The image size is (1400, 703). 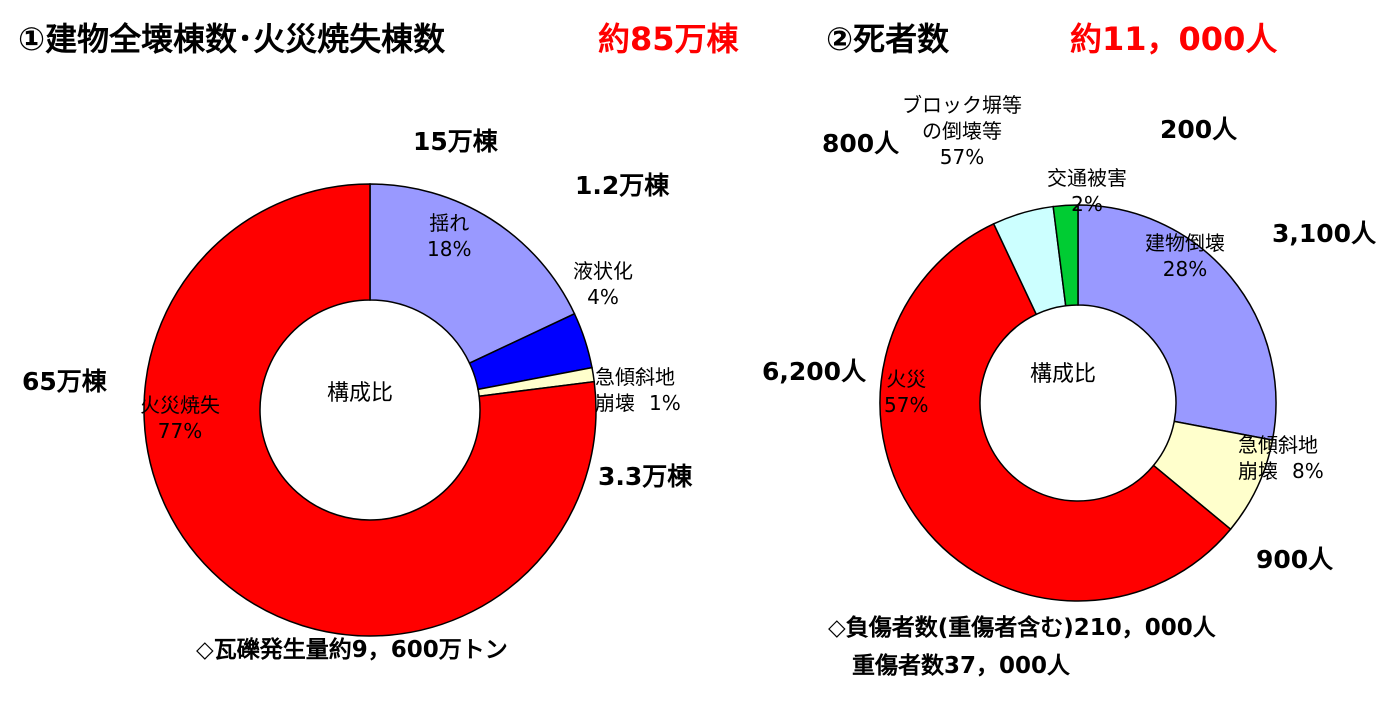 What do you see at coordinates (814, 371) in the screenshot?
I see `chart2-count-fire: 6,200人` at bounding box center [814, 371].